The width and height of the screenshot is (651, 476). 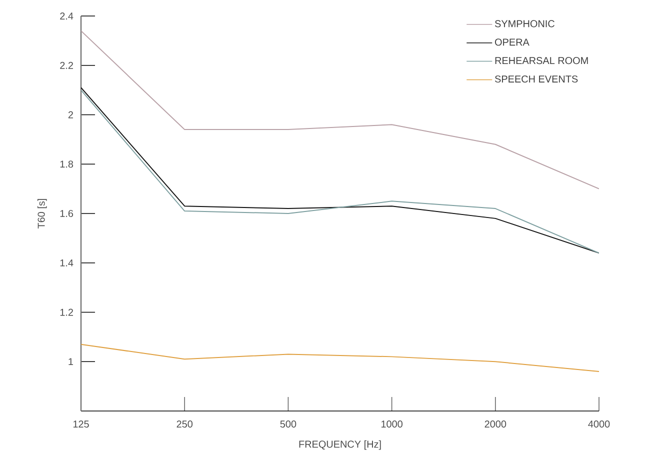 I want to click on y-axis-title: T60 [s], so click(x=42, y=213).